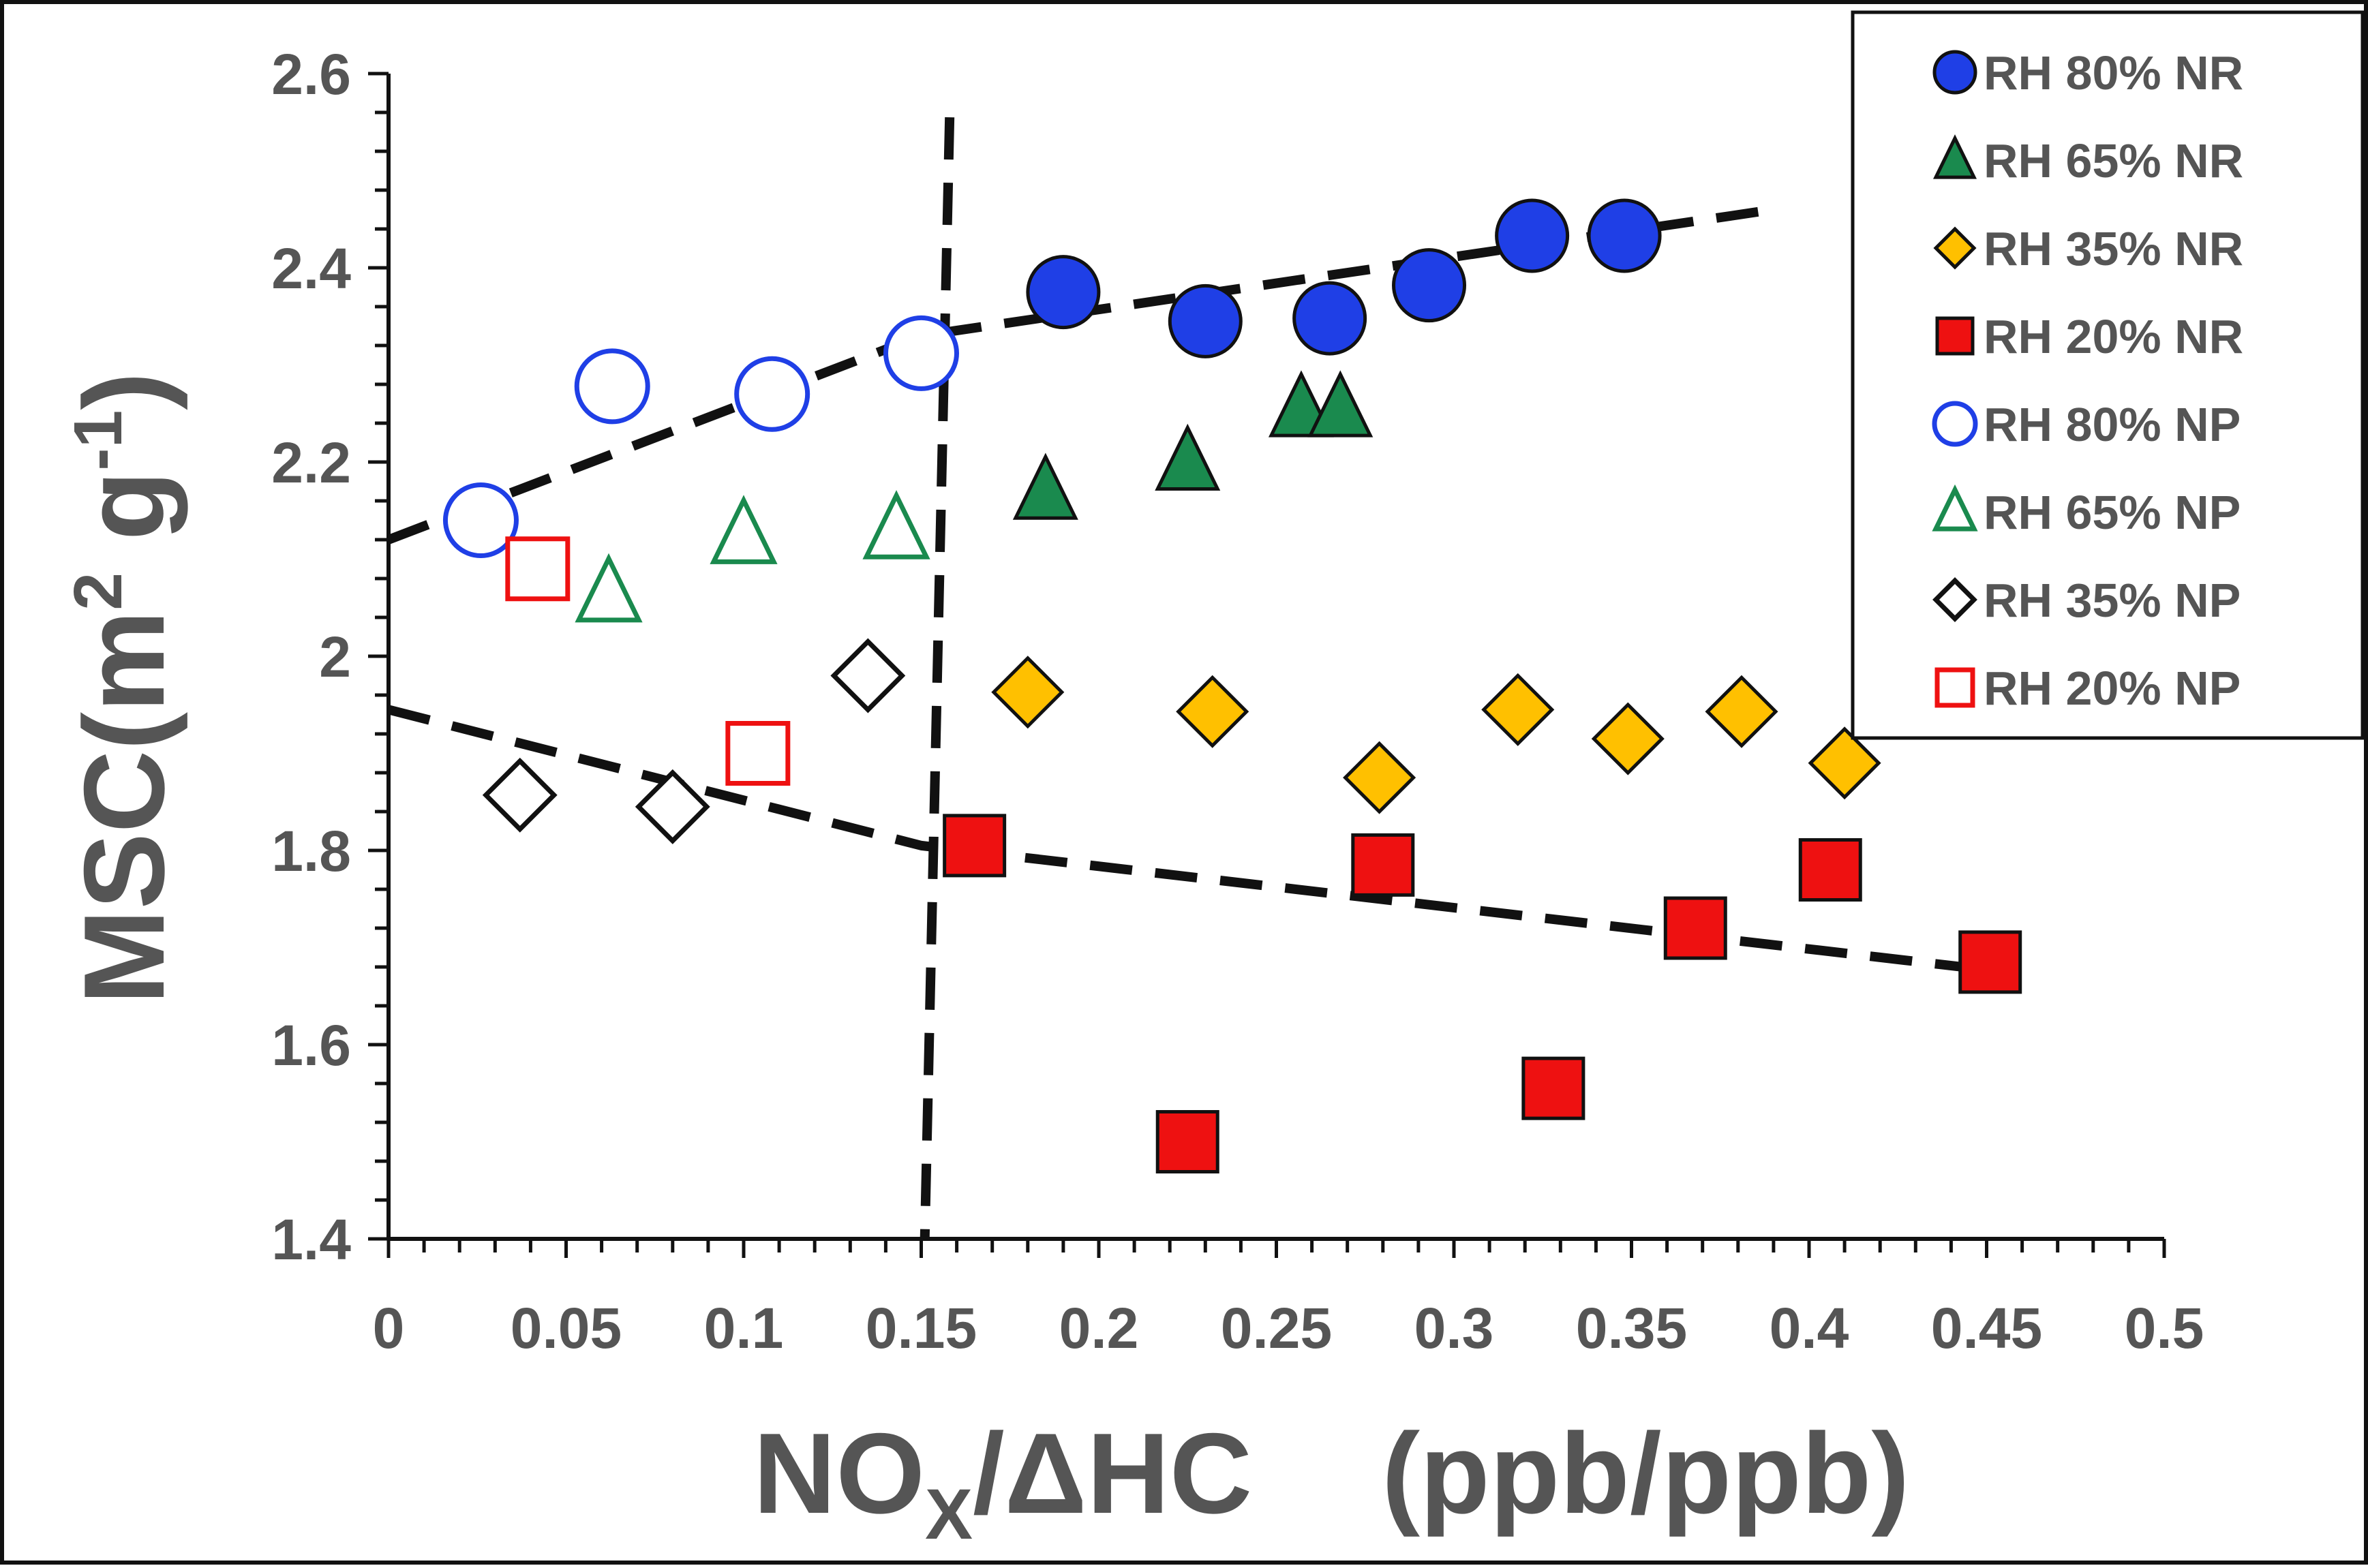  What do you see at coordinates (1809, 1328) in the screenshot?
I see `x-tick-label: 0.4` at bounding box center [1809, 1328].